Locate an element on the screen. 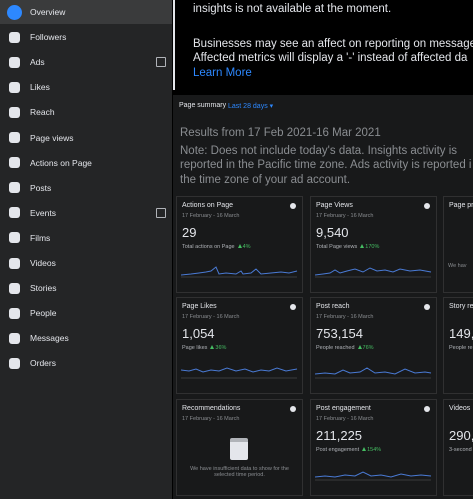 This screenshot has height=499, width=473. nav-item: Events is located at coordinates (86, 213).